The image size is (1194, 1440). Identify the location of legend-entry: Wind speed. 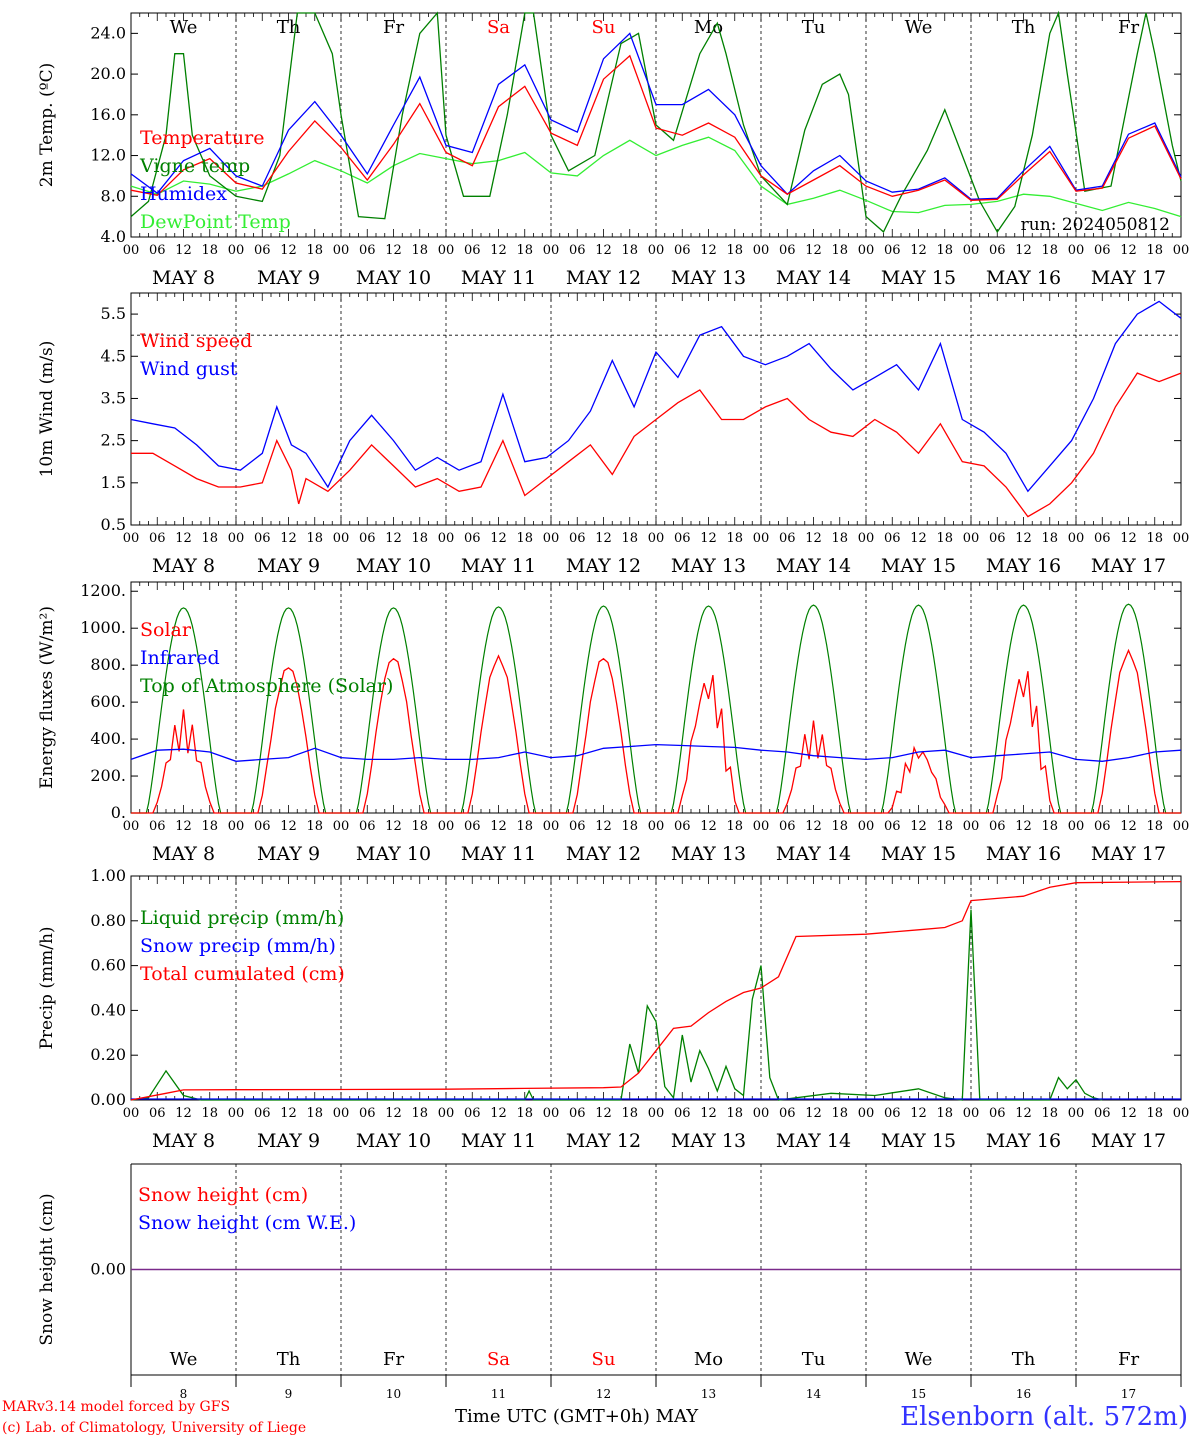
(196, 341).